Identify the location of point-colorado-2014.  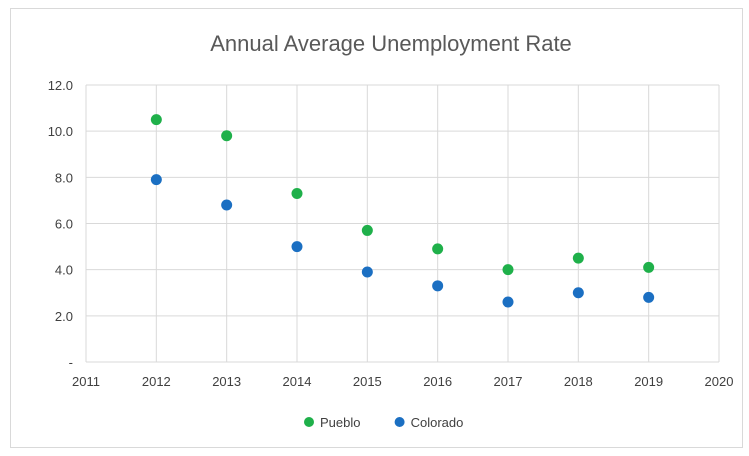
(297, 247).